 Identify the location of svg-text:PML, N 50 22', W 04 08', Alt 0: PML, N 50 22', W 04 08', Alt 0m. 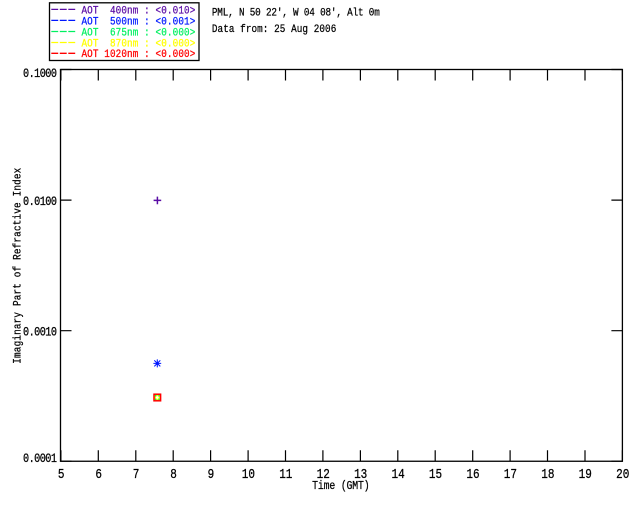
(296, 13).